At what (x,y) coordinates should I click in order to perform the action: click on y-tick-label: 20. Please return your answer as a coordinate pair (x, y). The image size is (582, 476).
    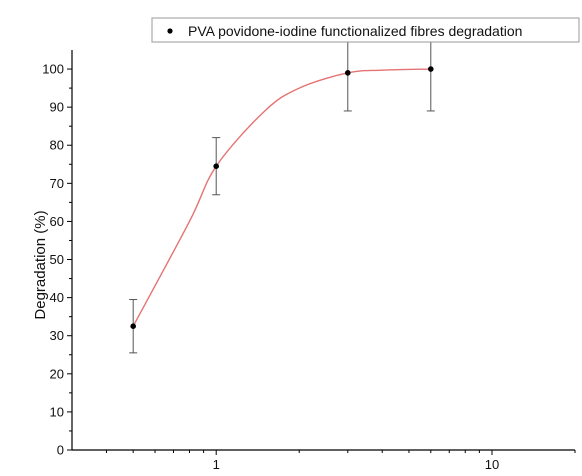
    Looking at the image, I should click on (57, 373).